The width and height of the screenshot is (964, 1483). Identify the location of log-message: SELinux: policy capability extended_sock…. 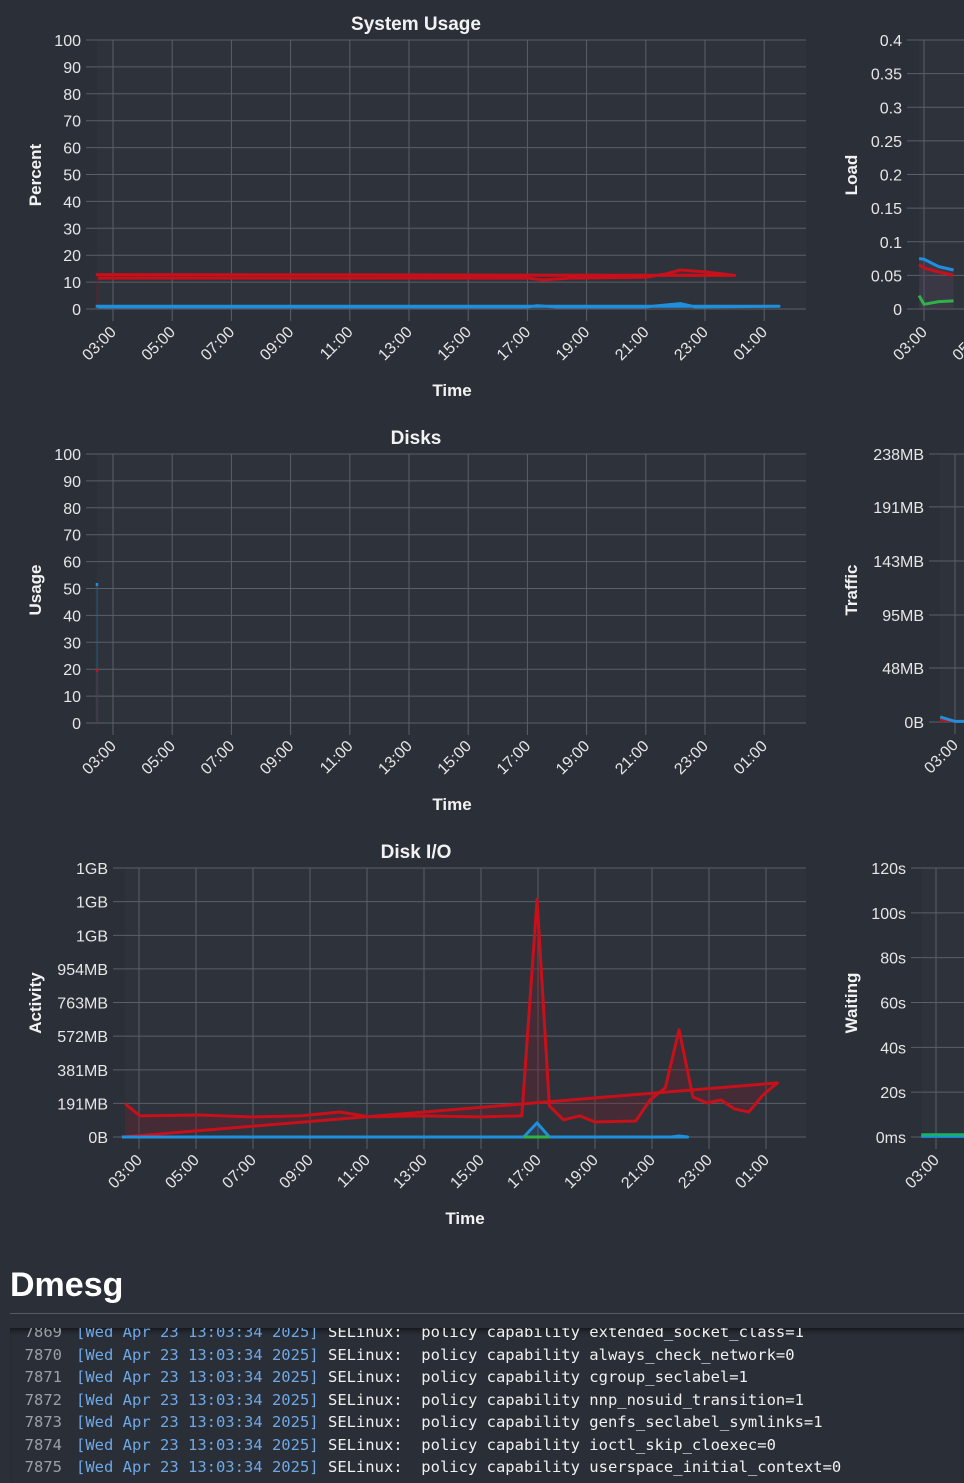
(565, 1334).